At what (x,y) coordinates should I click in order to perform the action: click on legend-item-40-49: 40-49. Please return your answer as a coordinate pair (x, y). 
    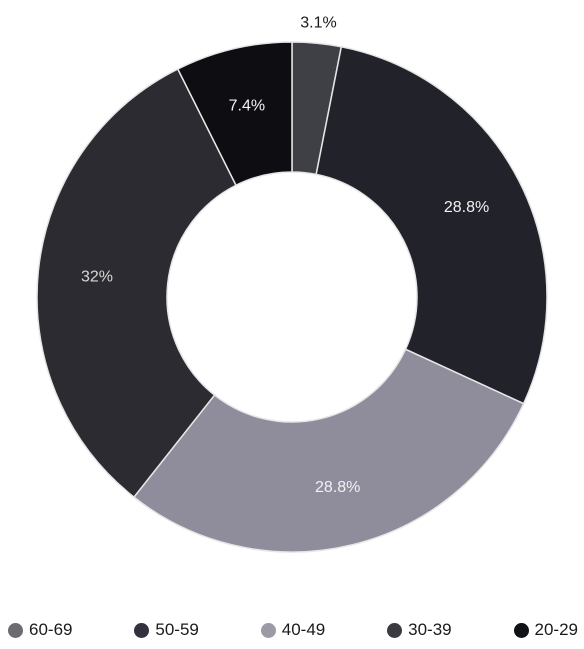
    Looking at the image, I should click on (293, 630).